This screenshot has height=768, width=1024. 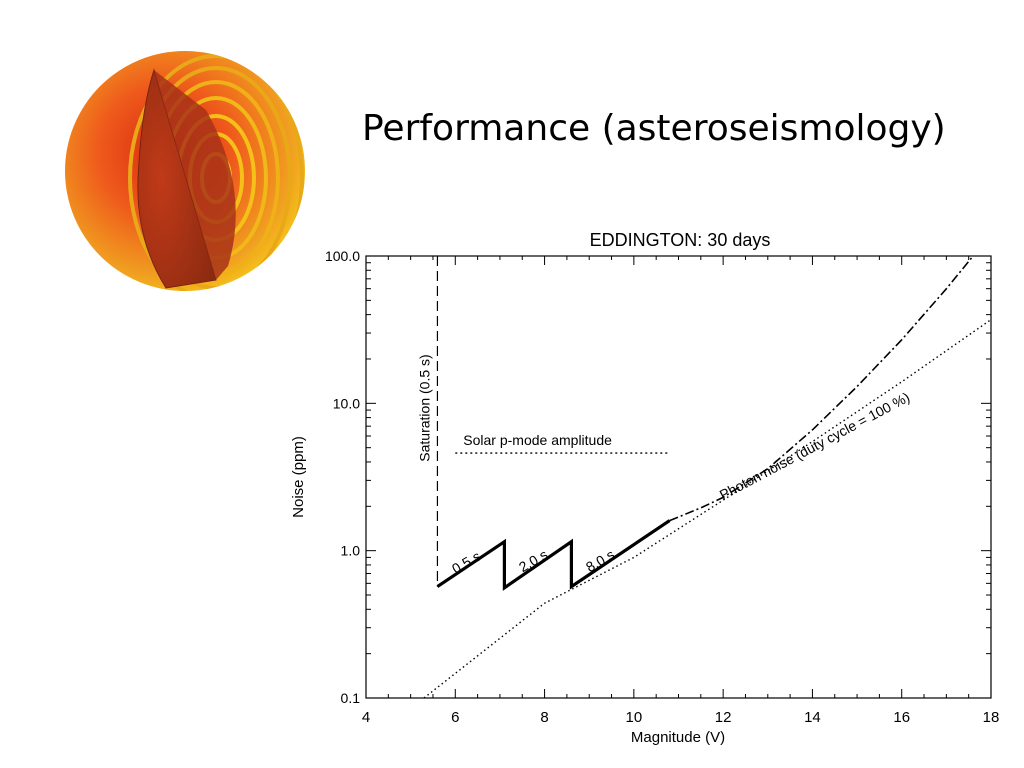 I want to click on x-axis-label: Magnitude (V), so click(x=678, y=737).